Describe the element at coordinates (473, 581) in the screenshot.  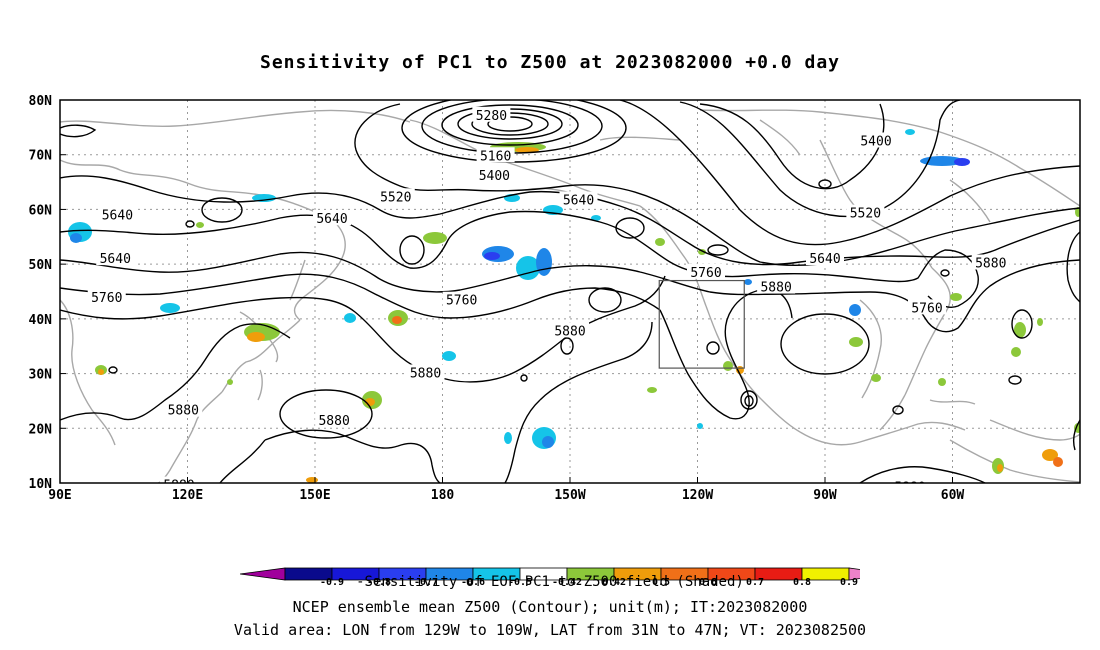
I see `colorbar-tick-label: -0.6` at that location.